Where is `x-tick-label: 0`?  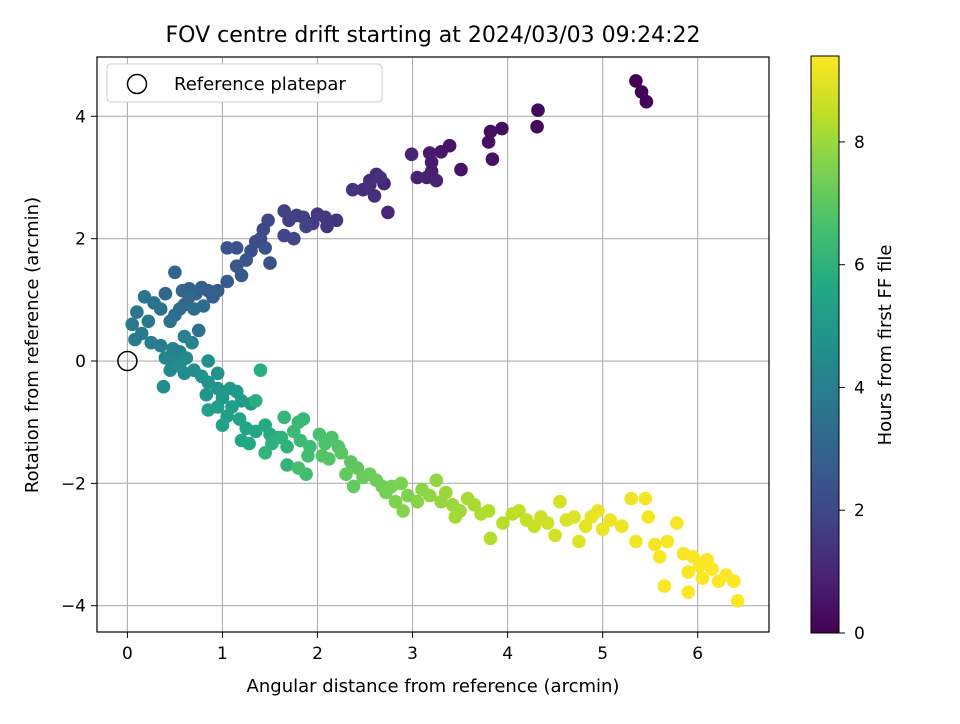
x-tick-label: 0 is located at coordinates (127, 654).